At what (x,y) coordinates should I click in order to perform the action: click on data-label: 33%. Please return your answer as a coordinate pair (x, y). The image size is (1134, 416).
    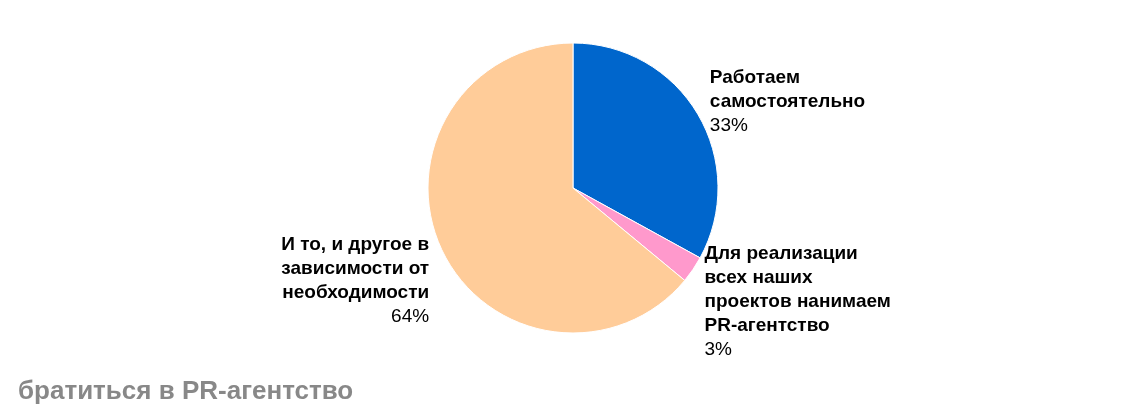
    Looking at the image, I should click on (728, 125).